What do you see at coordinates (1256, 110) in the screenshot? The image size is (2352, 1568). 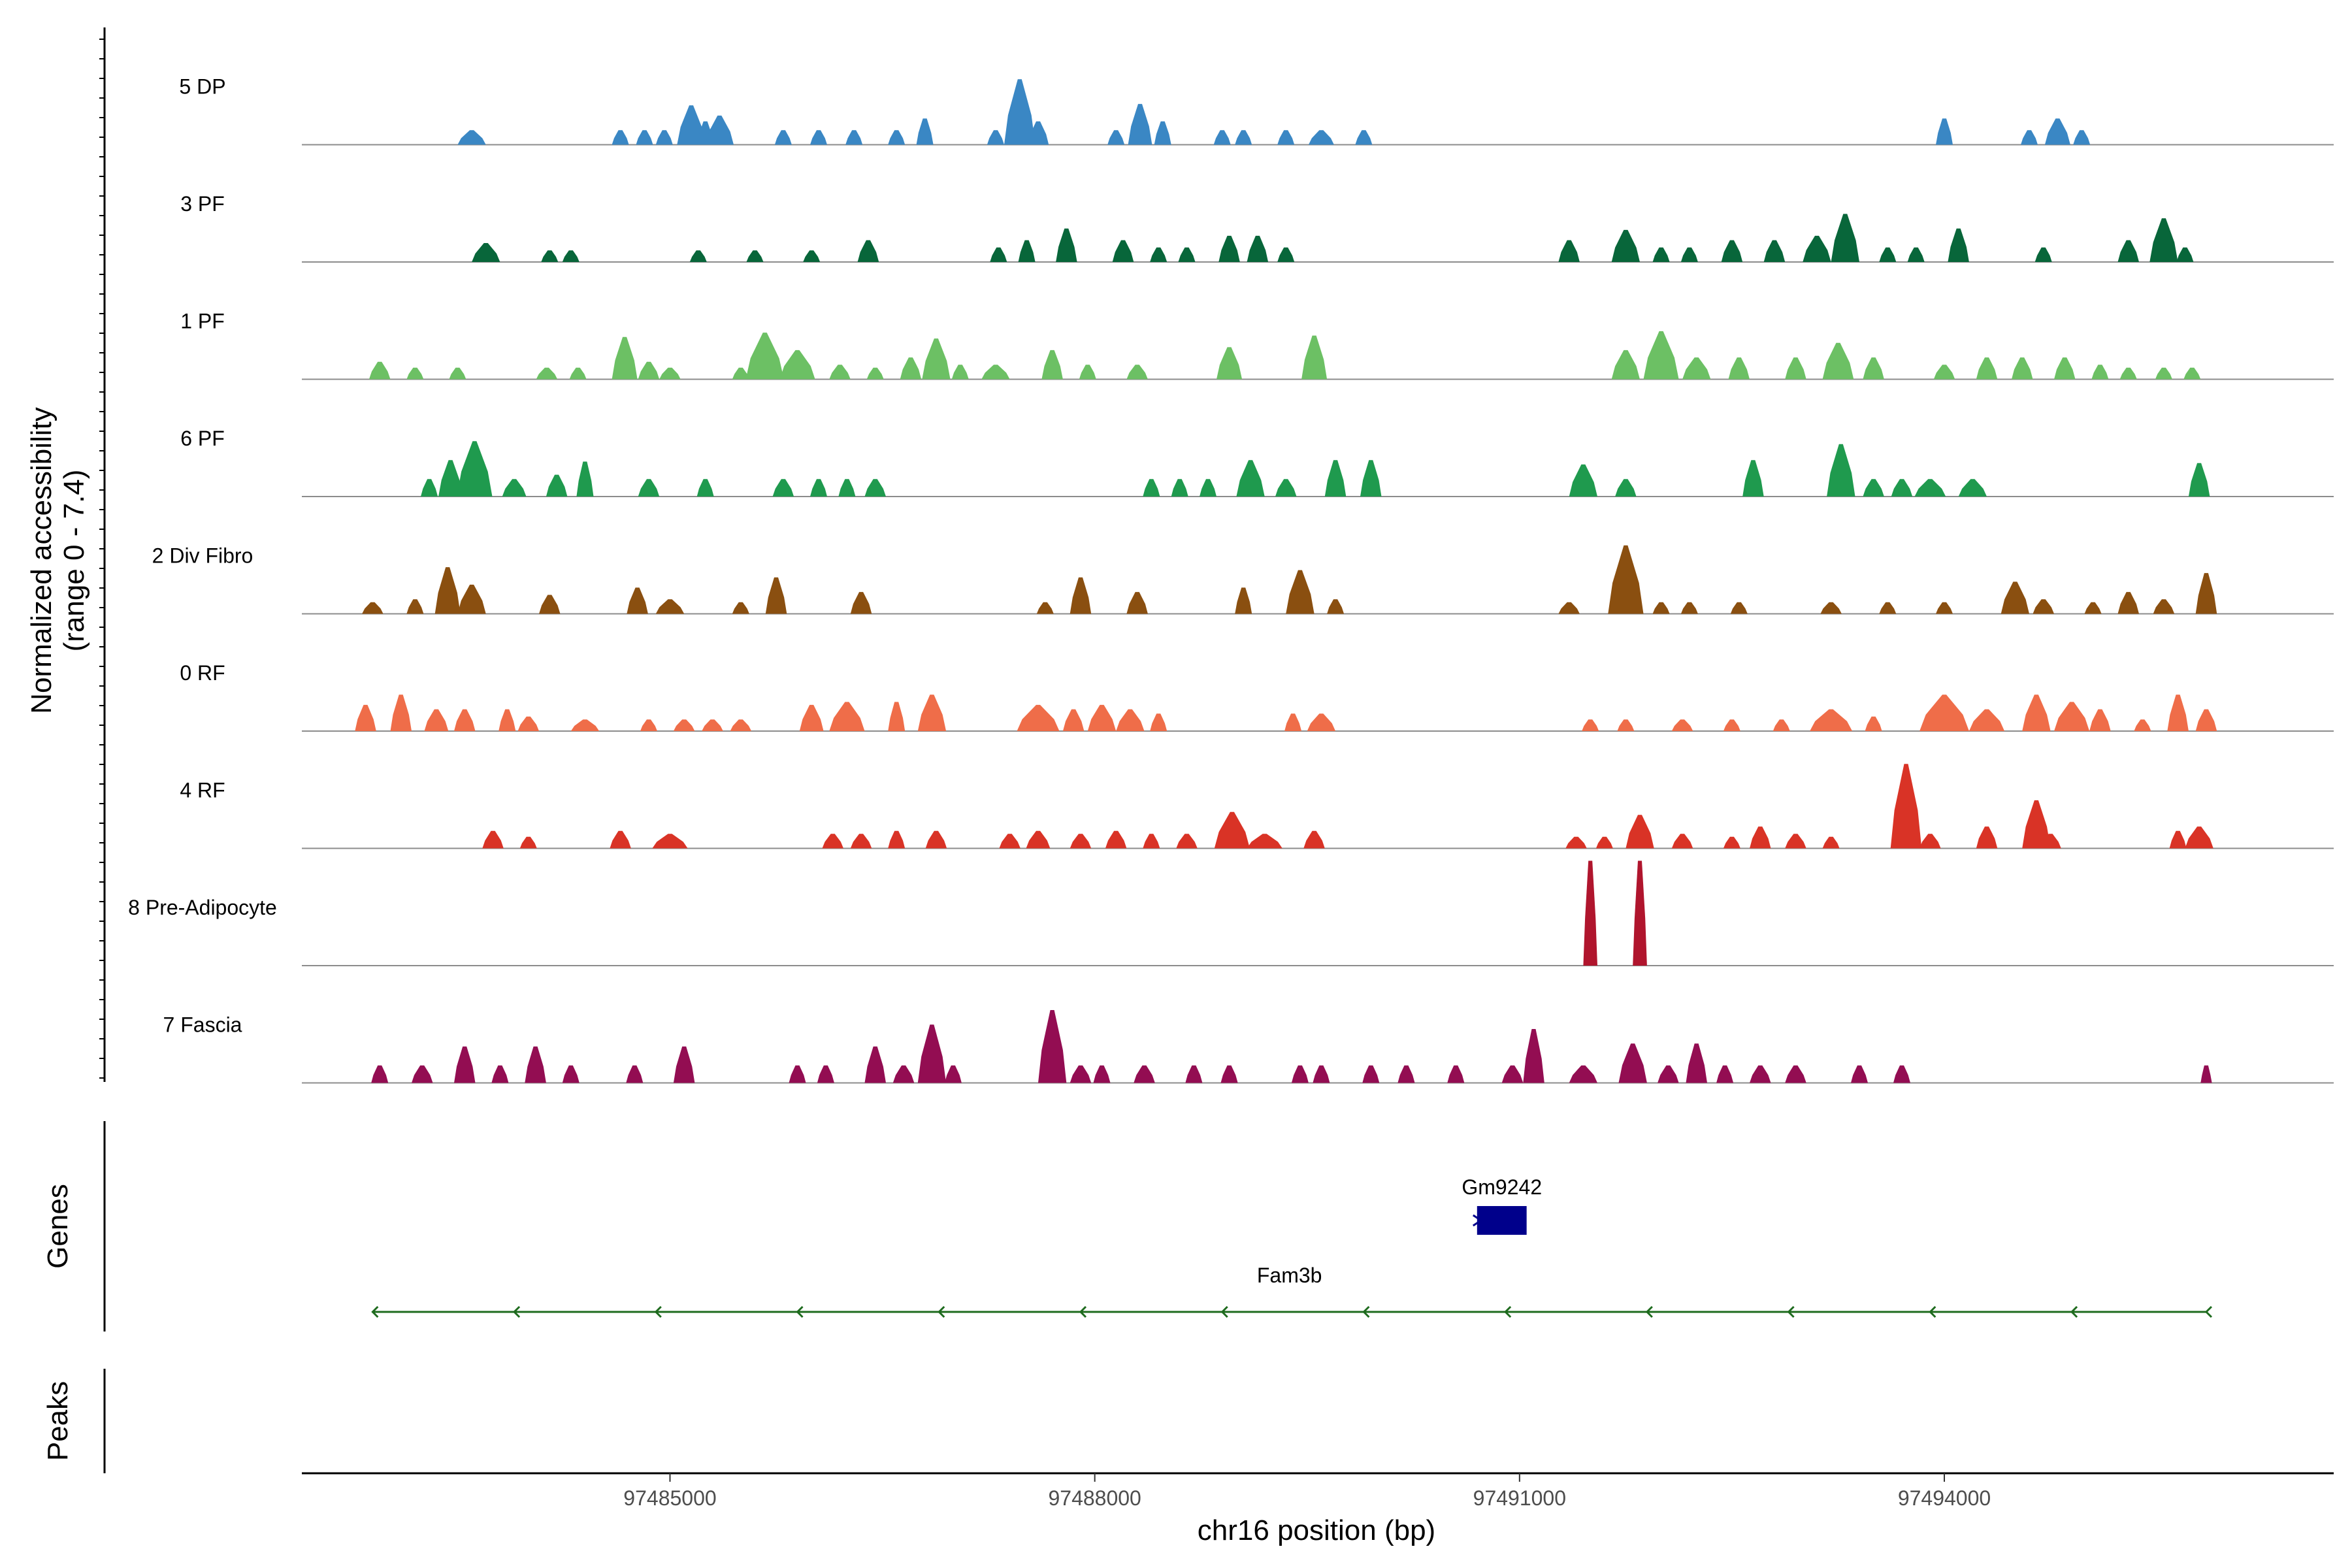 I see `track-5-dp: 5 DP` at bounding box center [1256, 110].